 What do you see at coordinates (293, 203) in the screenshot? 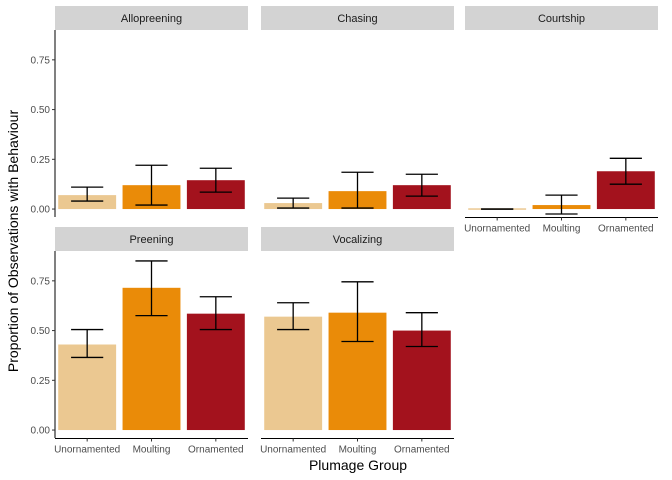
I see `errorbar-chasing-unornamented` at bounding box center [293, 203].